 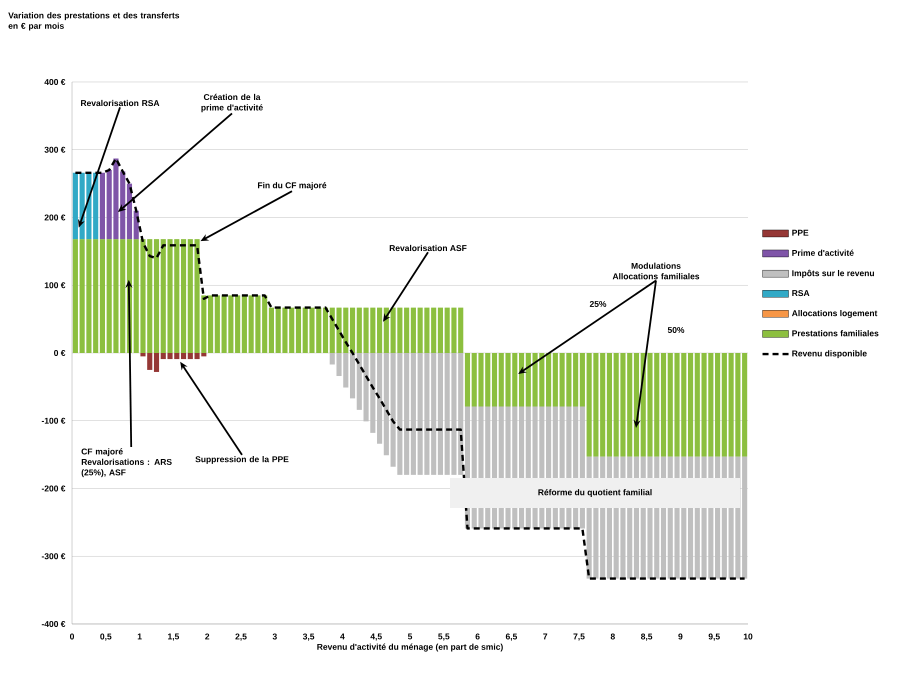 I want to click on y-tick-label: 400 €, so click(x=55, y=81).